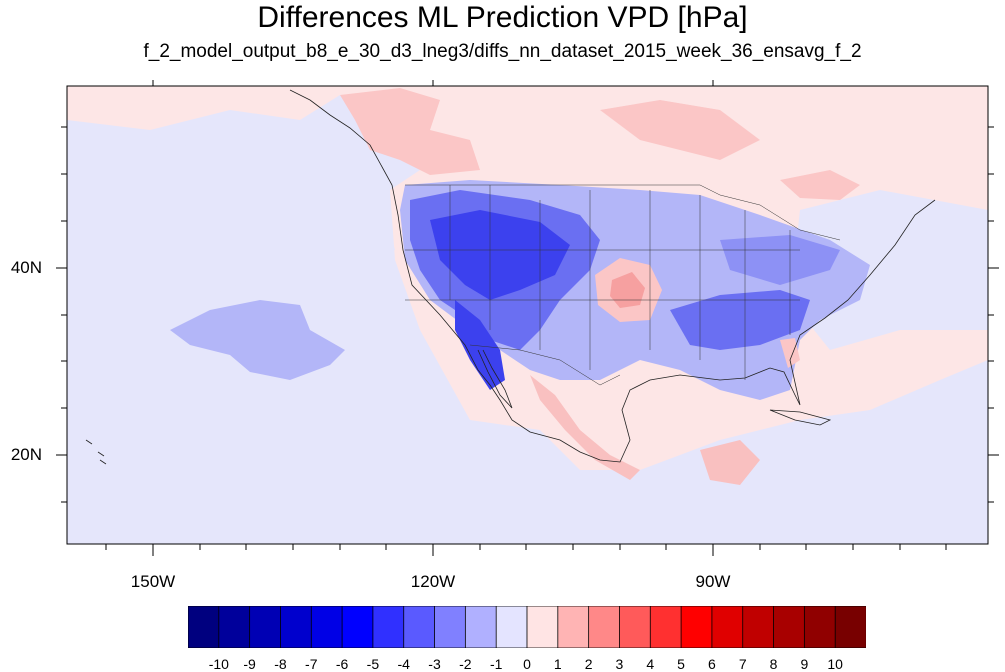 This screenshot has width=1005, height=672. I want to click on state-borders, so click(623, 285).